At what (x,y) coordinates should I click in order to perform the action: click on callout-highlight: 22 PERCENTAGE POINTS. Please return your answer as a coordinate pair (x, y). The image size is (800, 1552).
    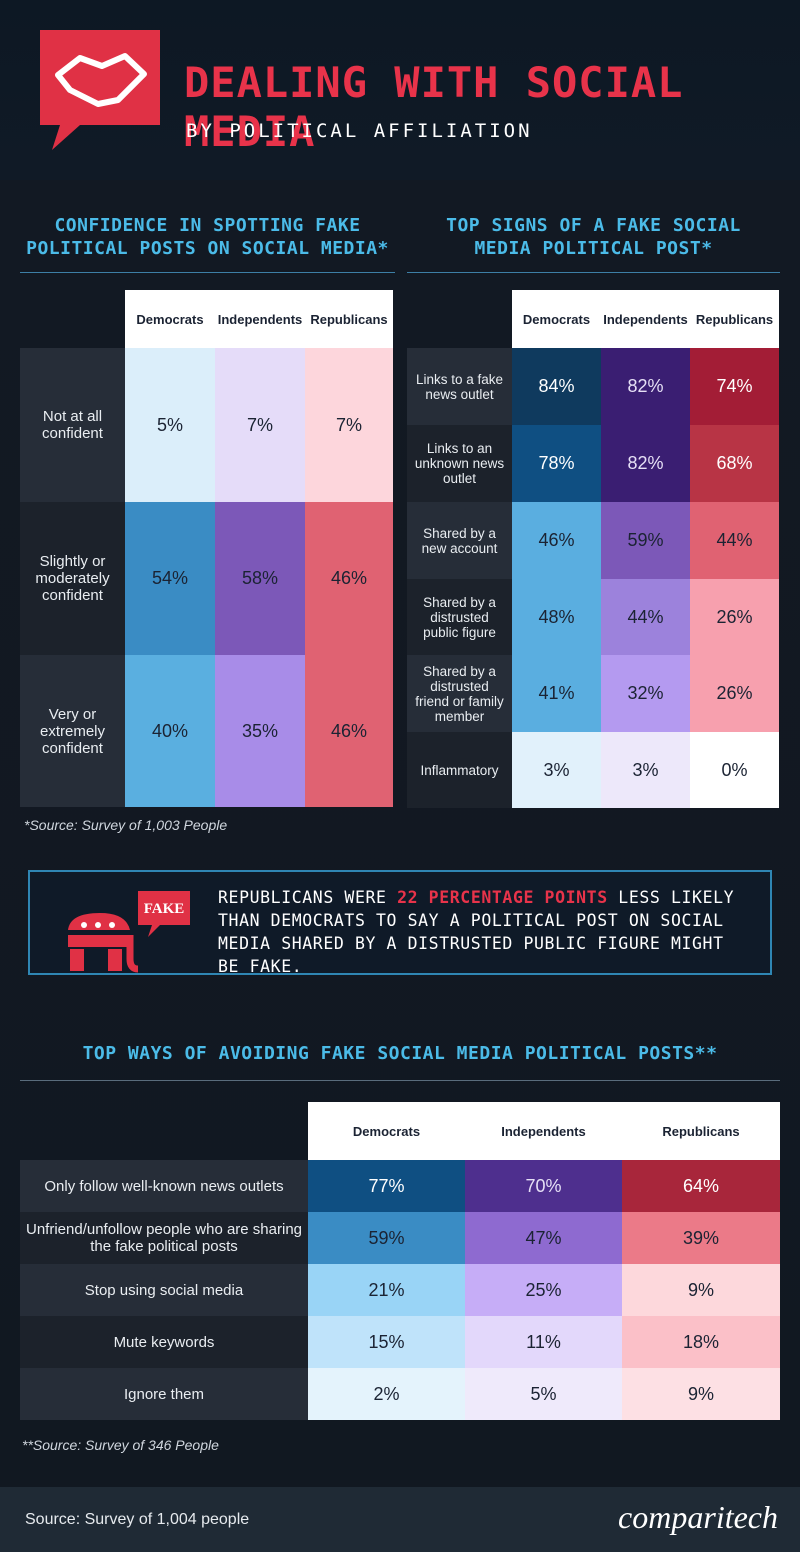
    Looking at the image, I should click on (502, 897).